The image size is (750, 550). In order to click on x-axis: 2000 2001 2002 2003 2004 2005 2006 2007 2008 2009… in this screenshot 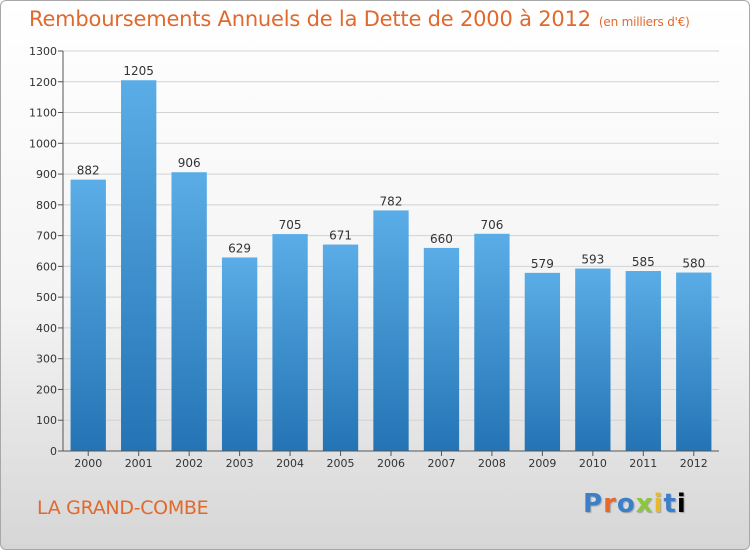, I will do `click(391, 460)`.